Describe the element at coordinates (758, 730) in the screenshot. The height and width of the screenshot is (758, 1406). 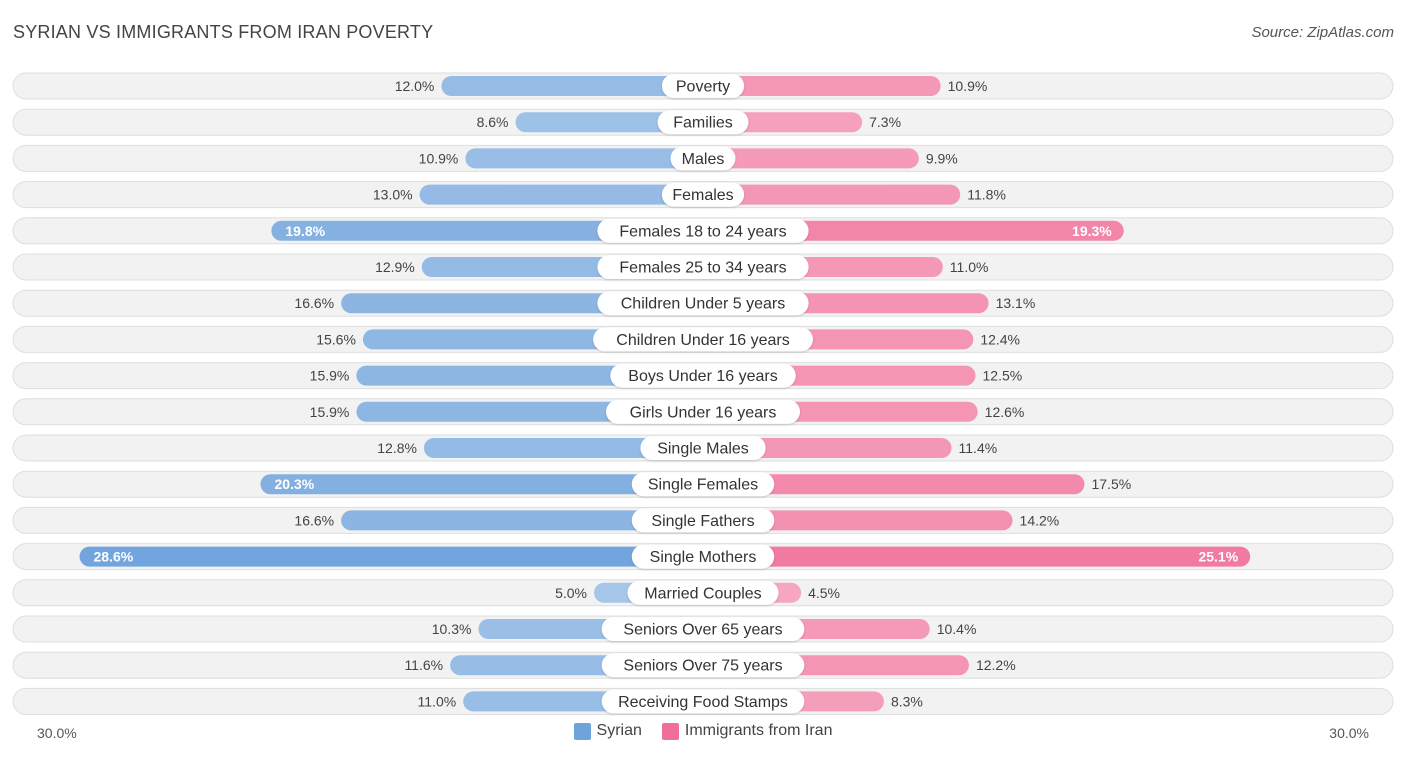
I see `legend-label-iran: Immigrants from Iran` at that location.